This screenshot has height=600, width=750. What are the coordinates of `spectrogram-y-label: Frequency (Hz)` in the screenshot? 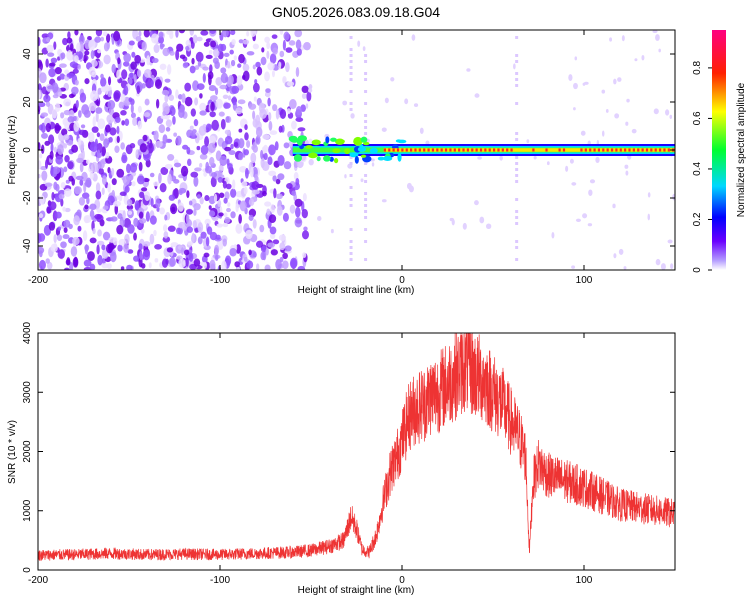 It's located at (12, 150).